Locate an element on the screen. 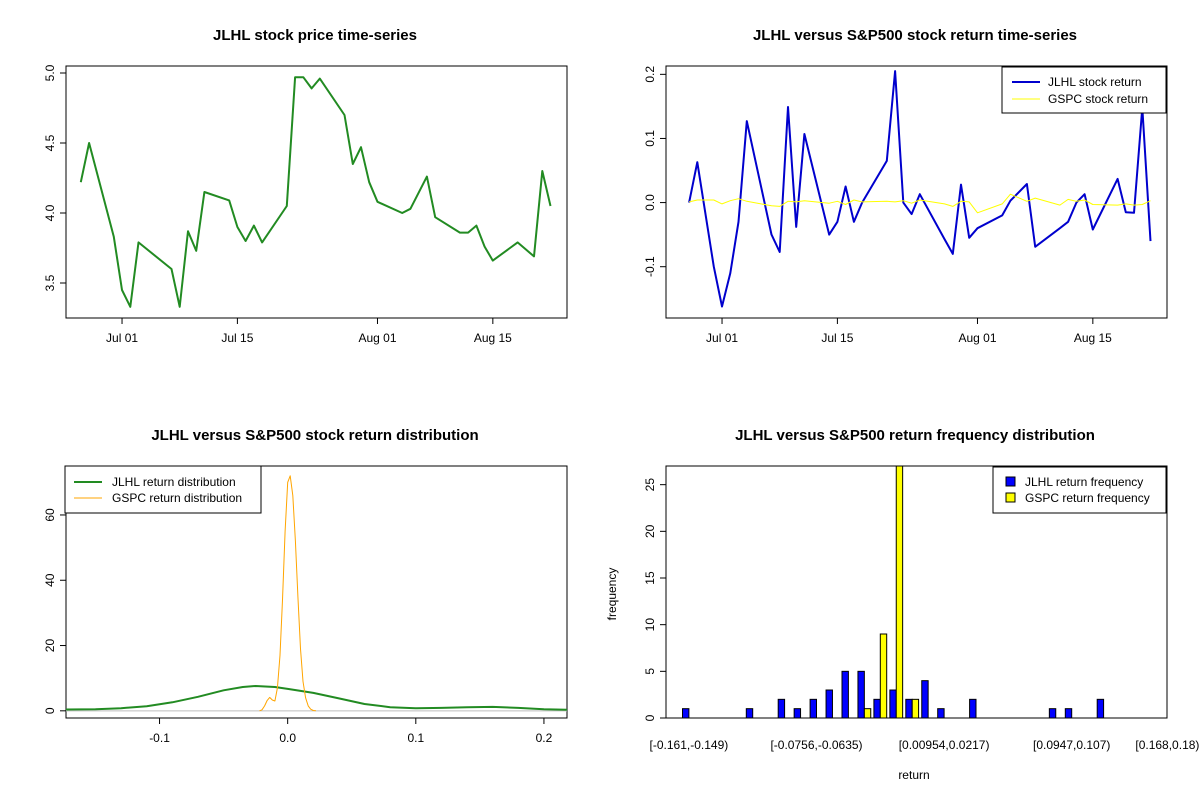  y-tick-label: 4.5 is located at coordinates (50, 142).